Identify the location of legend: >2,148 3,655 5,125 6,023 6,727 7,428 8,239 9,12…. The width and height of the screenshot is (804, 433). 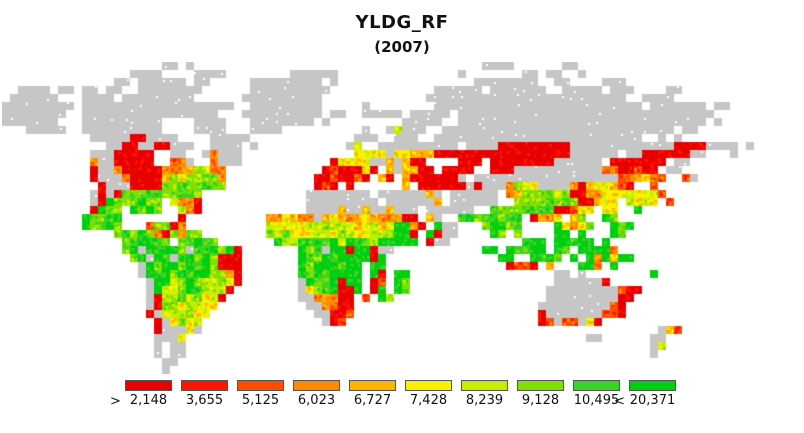
(394, 394).